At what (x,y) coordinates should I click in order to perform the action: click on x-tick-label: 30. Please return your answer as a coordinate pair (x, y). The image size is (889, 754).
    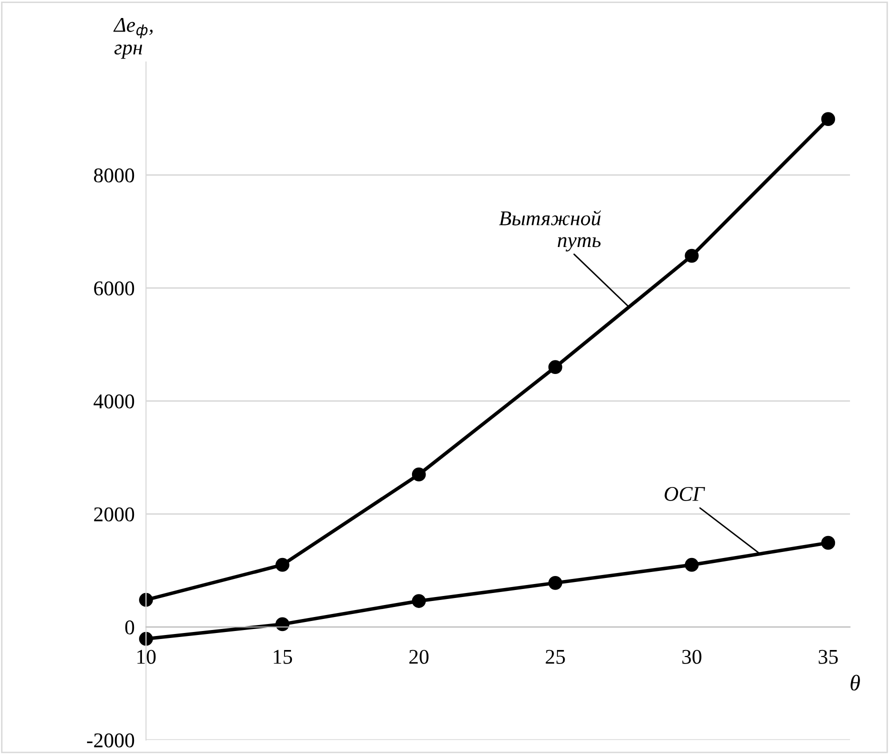
    Looking at the image, I should click on (692, 657).